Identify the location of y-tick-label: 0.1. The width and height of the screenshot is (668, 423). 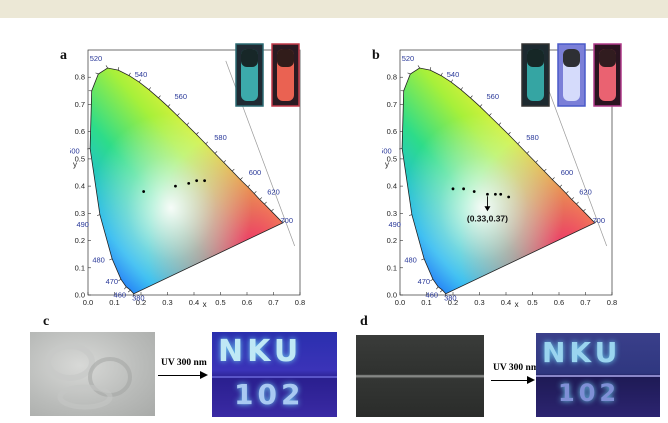
(392, 267).